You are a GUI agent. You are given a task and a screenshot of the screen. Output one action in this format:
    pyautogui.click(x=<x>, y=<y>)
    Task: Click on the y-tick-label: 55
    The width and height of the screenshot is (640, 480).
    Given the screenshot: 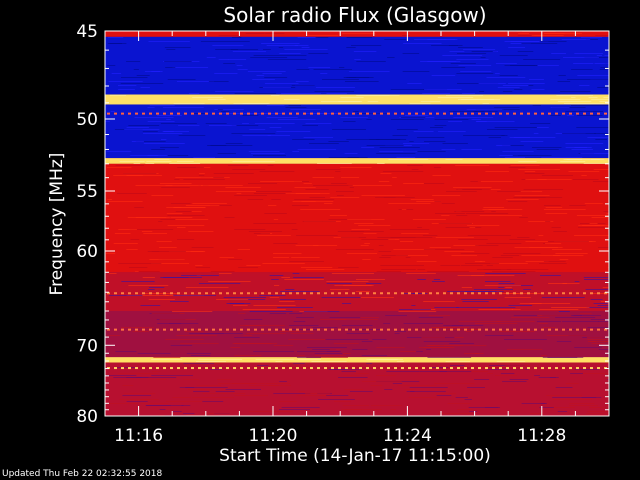 What is the action you would take?
    pyautogui.click(x=87, y=192)
    